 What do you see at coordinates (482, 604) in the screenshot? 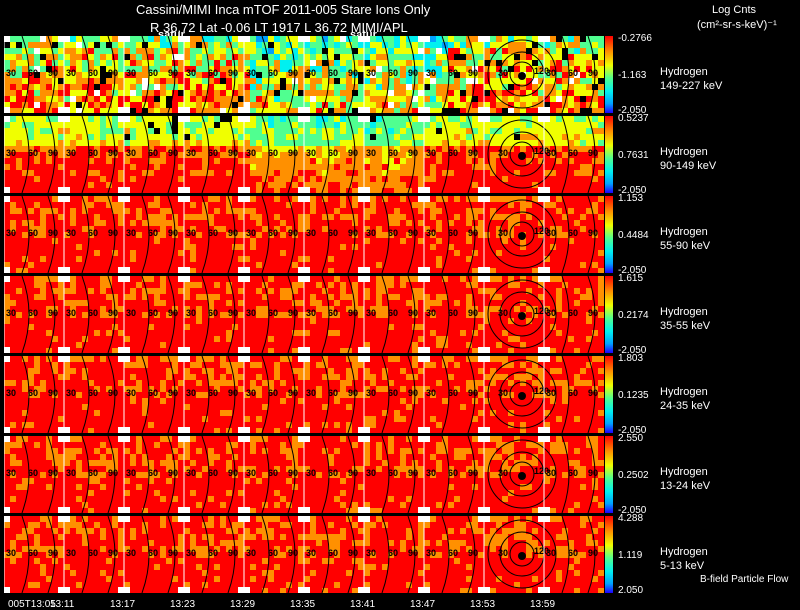
I see `time-tick-label: 13:53` at bounding box center [482, 604].